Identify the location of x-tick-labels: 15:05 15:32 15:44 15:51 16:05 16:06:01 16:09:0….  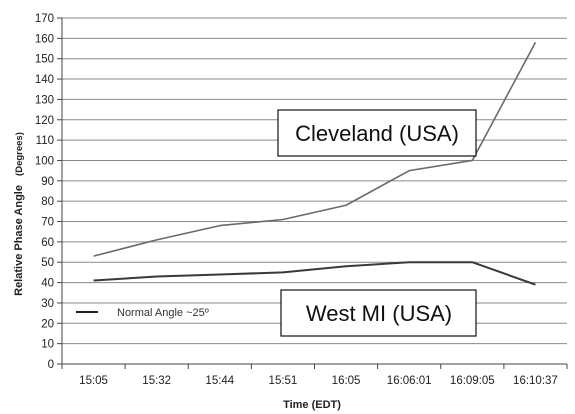
(318, 381).